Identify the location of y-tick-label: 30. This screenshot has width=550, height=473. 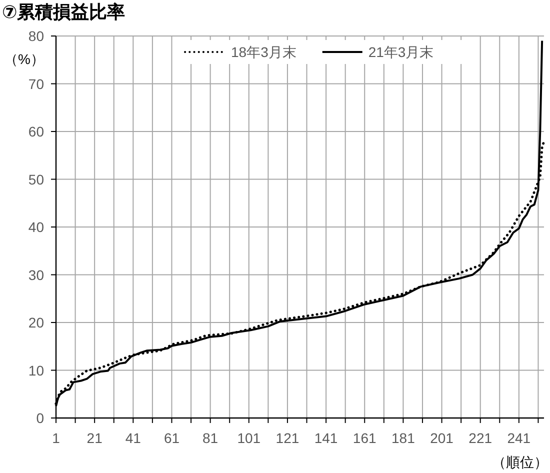
(36, 274).